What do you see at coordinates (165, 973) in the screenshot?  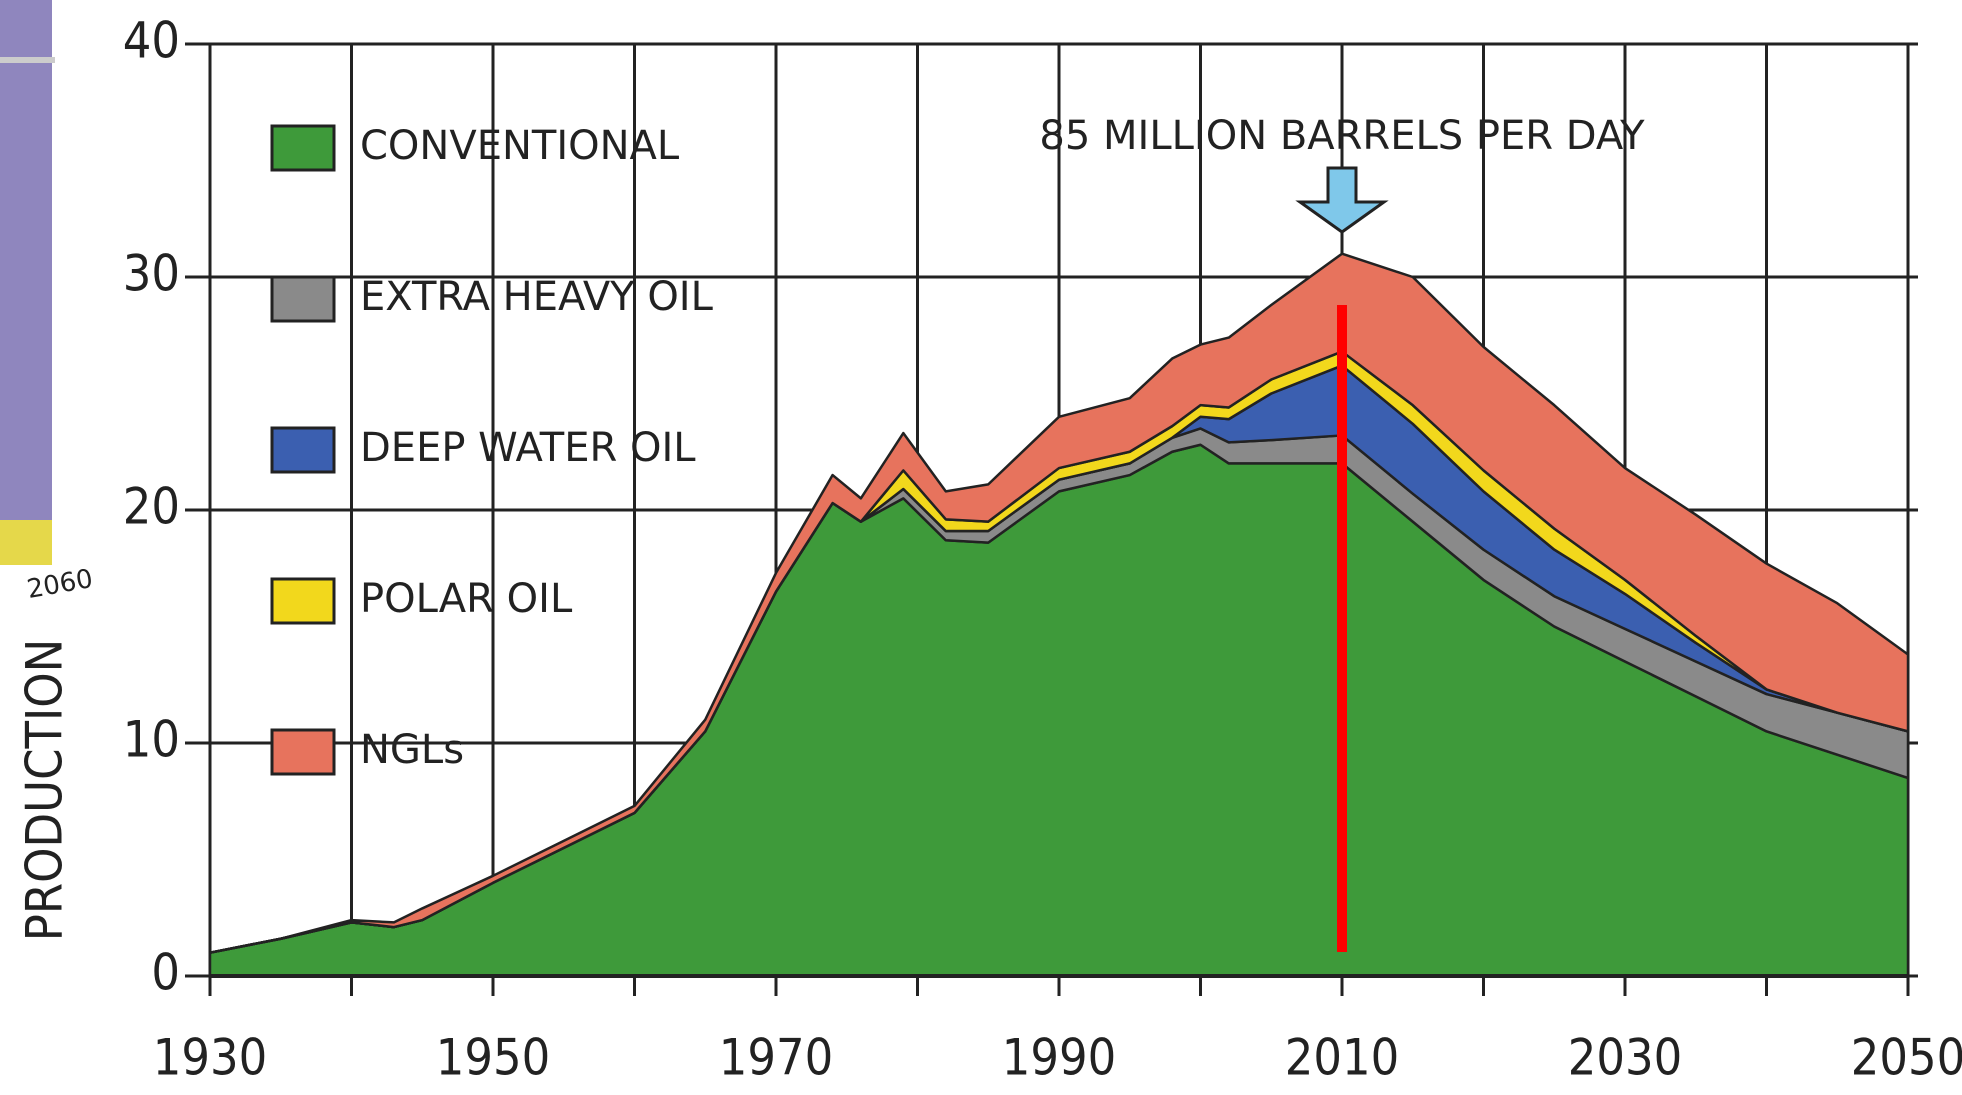 I see `y-tick-label: 0` at bounding box center [165, 973].